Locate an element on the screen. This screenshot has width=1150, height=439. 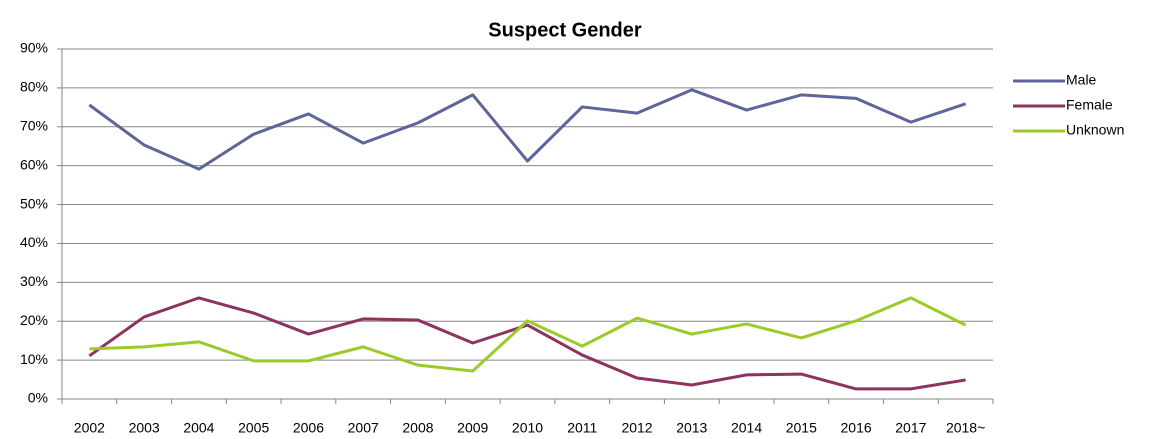
y-tick-label: 10% is located at coordinates (34, 359).